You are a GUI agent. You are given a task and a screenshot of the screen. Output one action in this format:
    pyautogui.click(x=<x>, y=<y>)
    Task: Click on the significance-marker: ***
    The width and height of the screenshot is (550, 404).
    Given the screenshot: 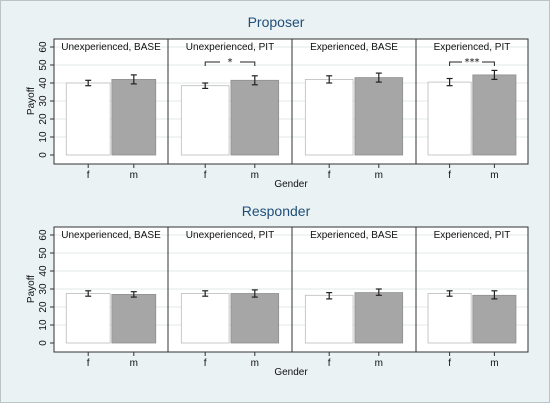 What is the action you would take?
    pyautogui.click(x=472, y=62)
    